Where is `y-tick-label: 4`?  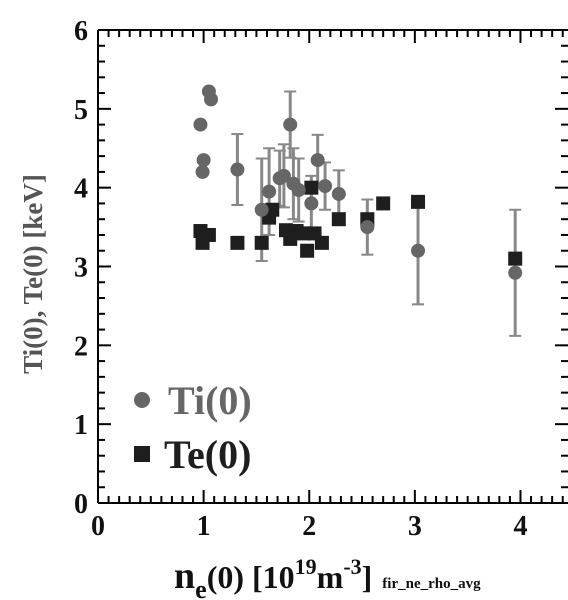
y-tick-label: 4 is located at coordinates (81, 189).